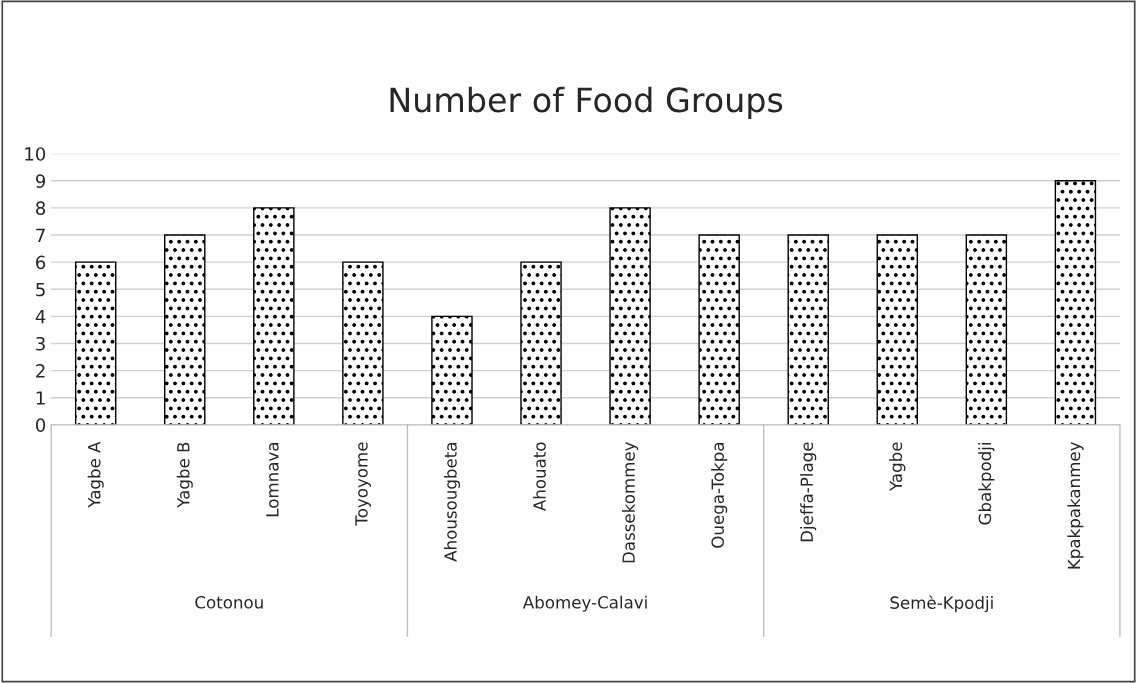 The width and height of the screenshot is (1137, 683). I want to click on y-tick-label: 5, so click(40, 289).